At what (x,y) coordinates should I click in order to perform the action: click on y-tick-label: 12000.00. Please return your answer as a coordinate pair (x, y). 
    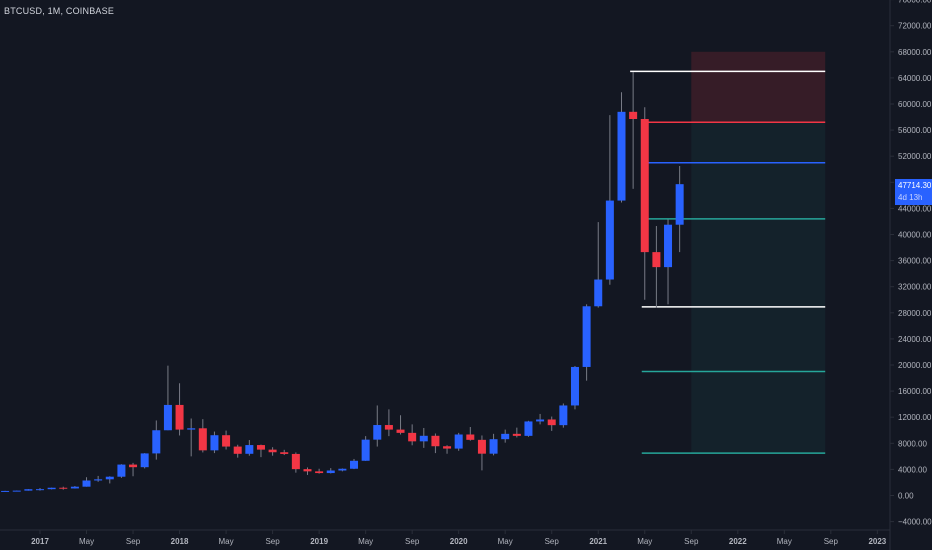
    Looking at the image, I should click on (915, 417).